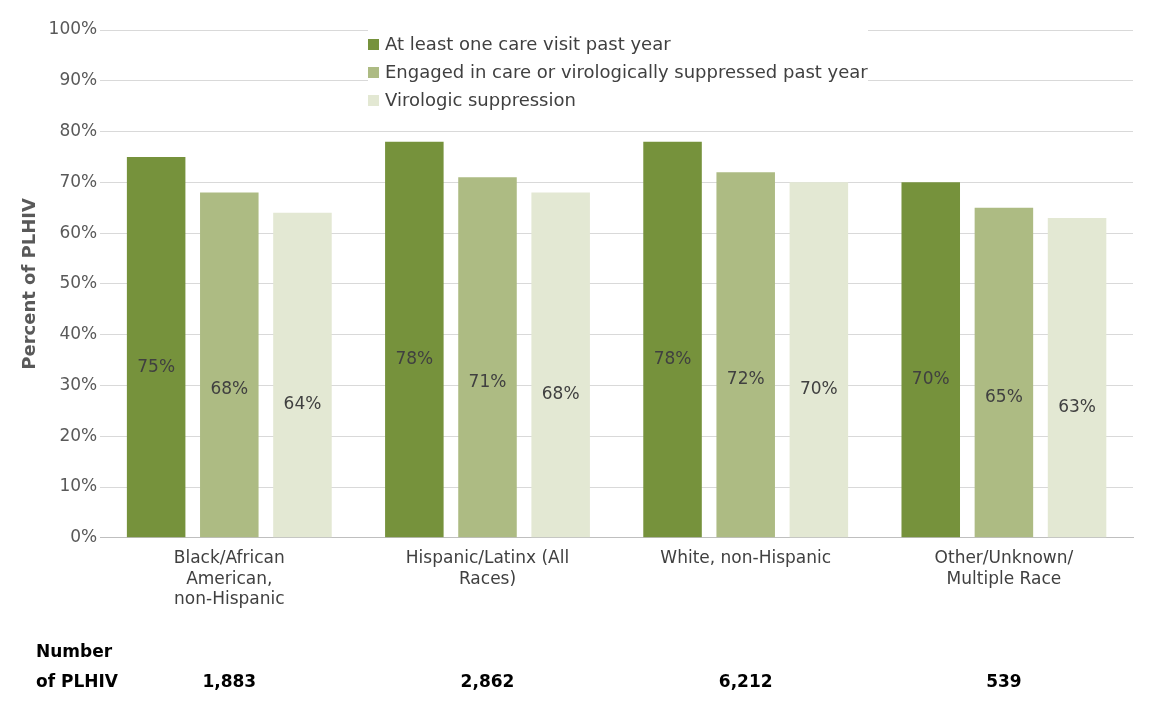 Image resolution: width=1149 pixels, height=703 pixels. I want to click on text: 1,883, so click(229, 681).